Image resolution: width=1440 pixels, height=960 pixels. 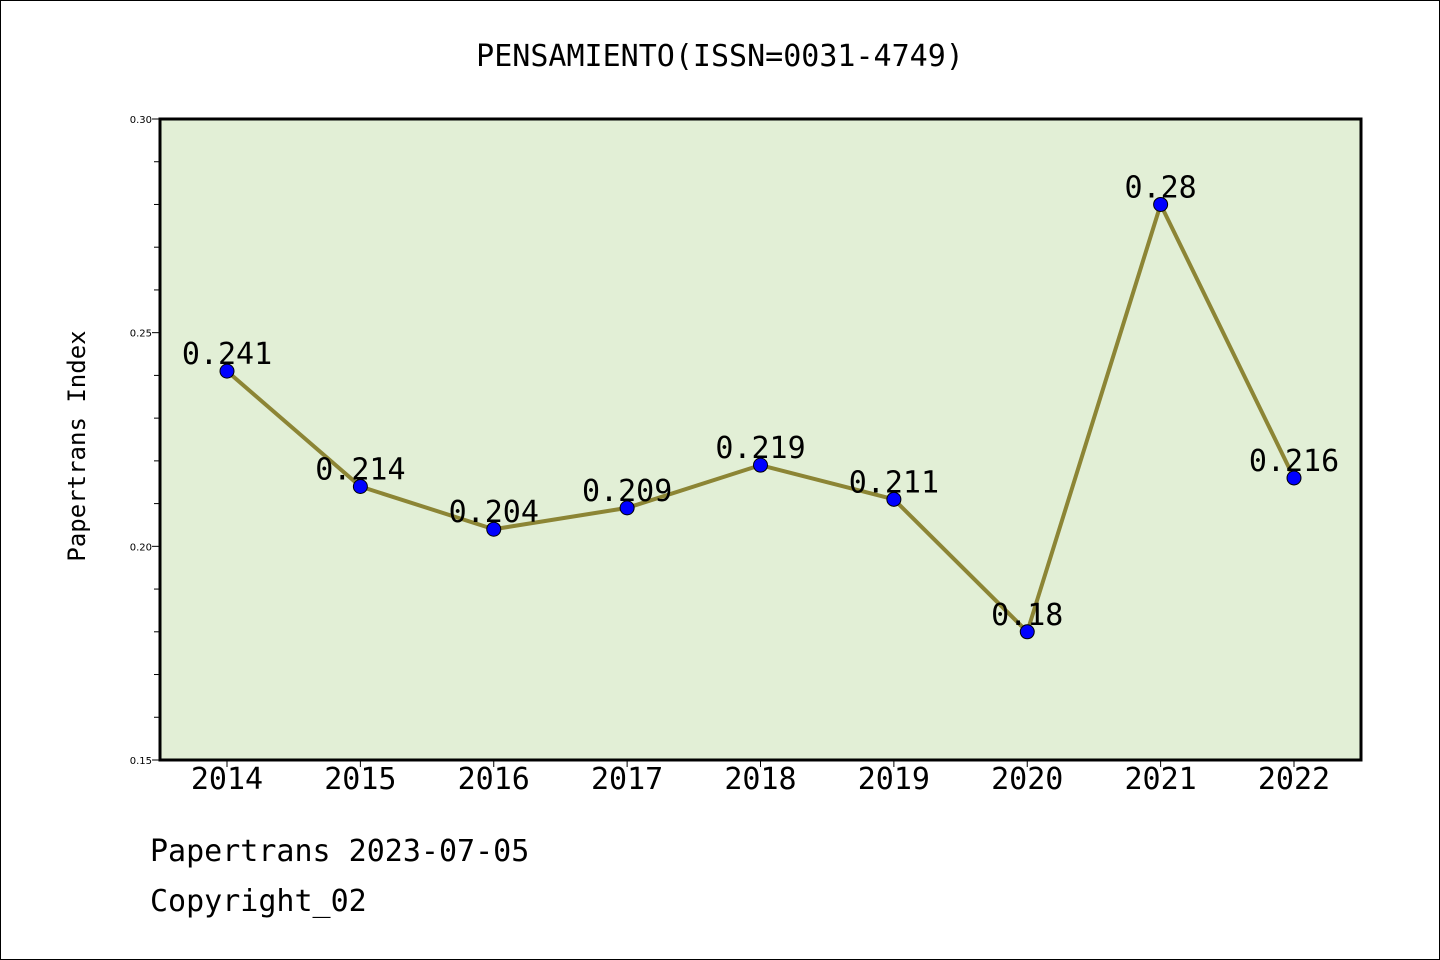 What do you see at coordinates (340, 851) in the screenshot?
I see `source-date-label: Papertrans 2023-07-05` at bounding box center [340, 851].